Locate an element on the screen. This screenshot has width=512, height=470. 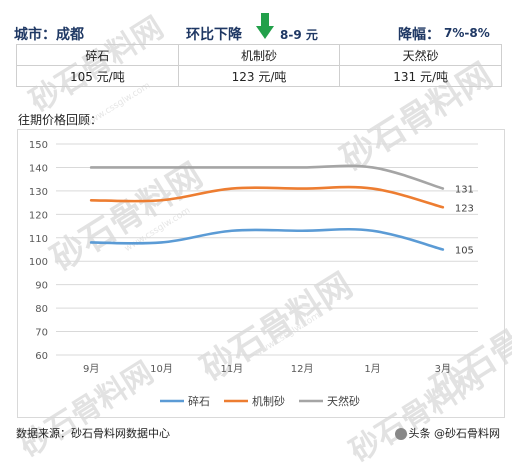
brand-icon is located at coordinates (400, 434).